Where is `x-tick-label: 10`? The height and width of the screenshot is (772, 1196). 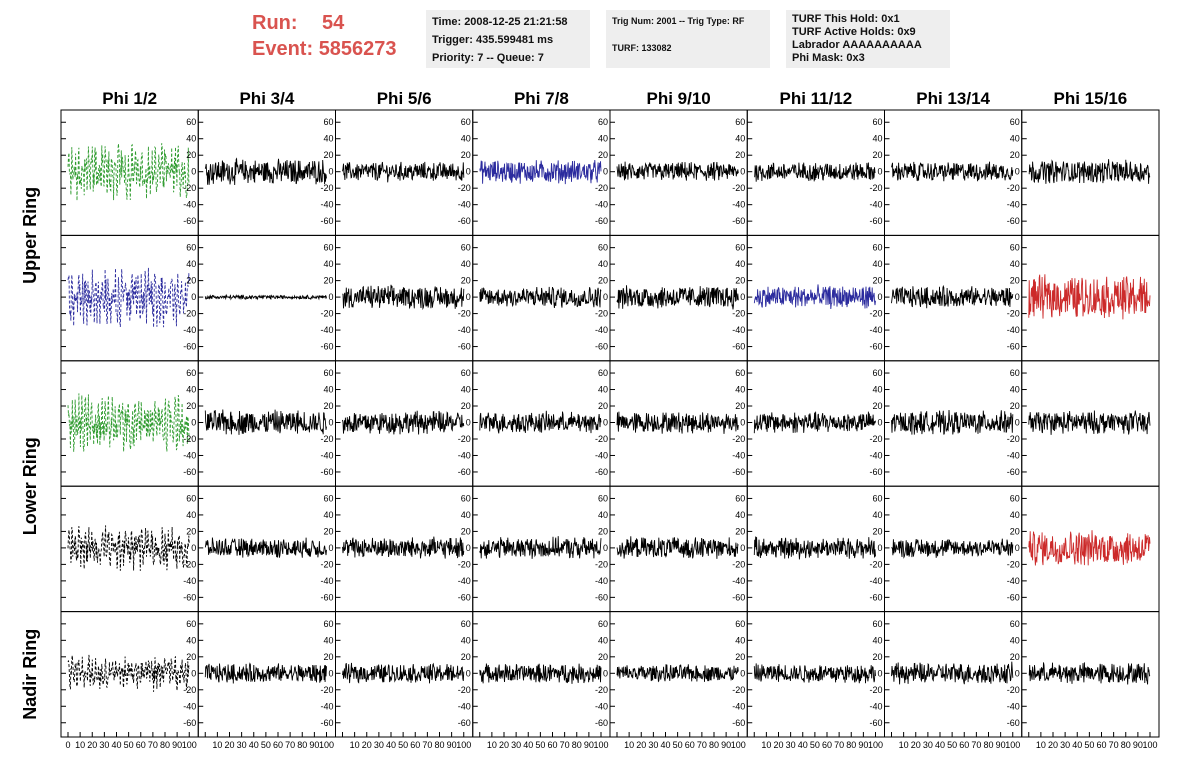 x-tick-label: 10 is located at coordinates (766, 745).